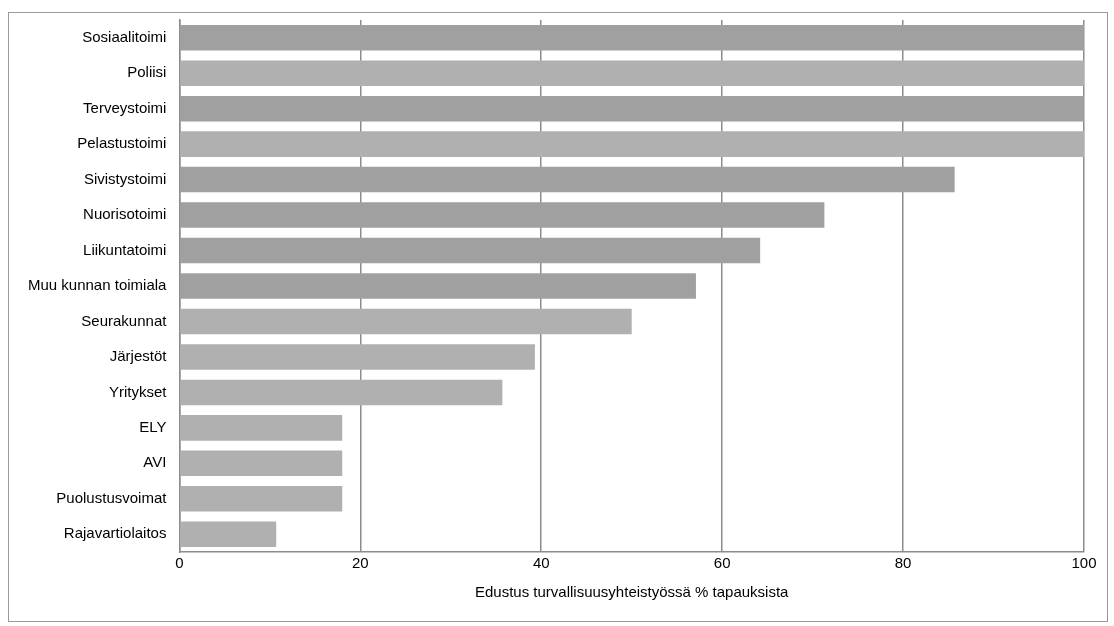 The width and height of the screenshot is (1114, 626). Describe the element at coordinates (115, 533) in the screenshot. I see `y-tick-label: Rajavartiolaitos` at that location.